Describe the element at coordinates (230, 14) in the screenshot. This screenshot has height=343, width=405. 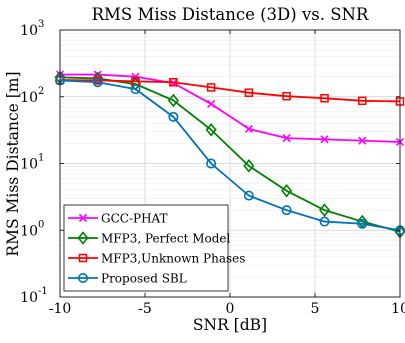
I see `chart-title: RMS Miss Distance (3D) vs. SNR` at that location.